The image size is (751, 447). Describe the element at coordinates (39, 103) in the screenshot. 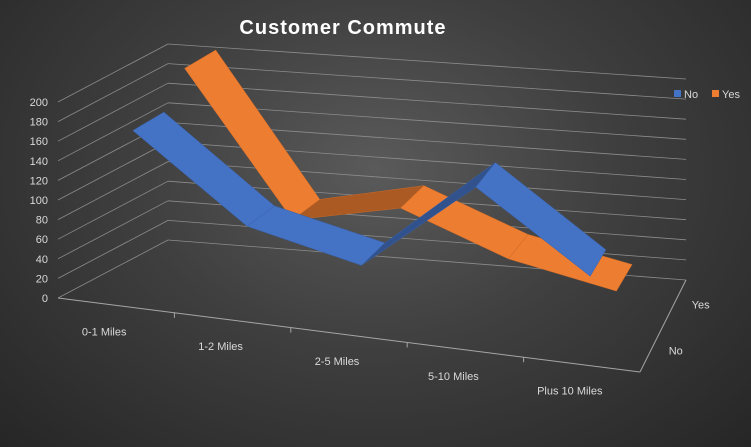

I see `y-tick-label: 200` at that location.